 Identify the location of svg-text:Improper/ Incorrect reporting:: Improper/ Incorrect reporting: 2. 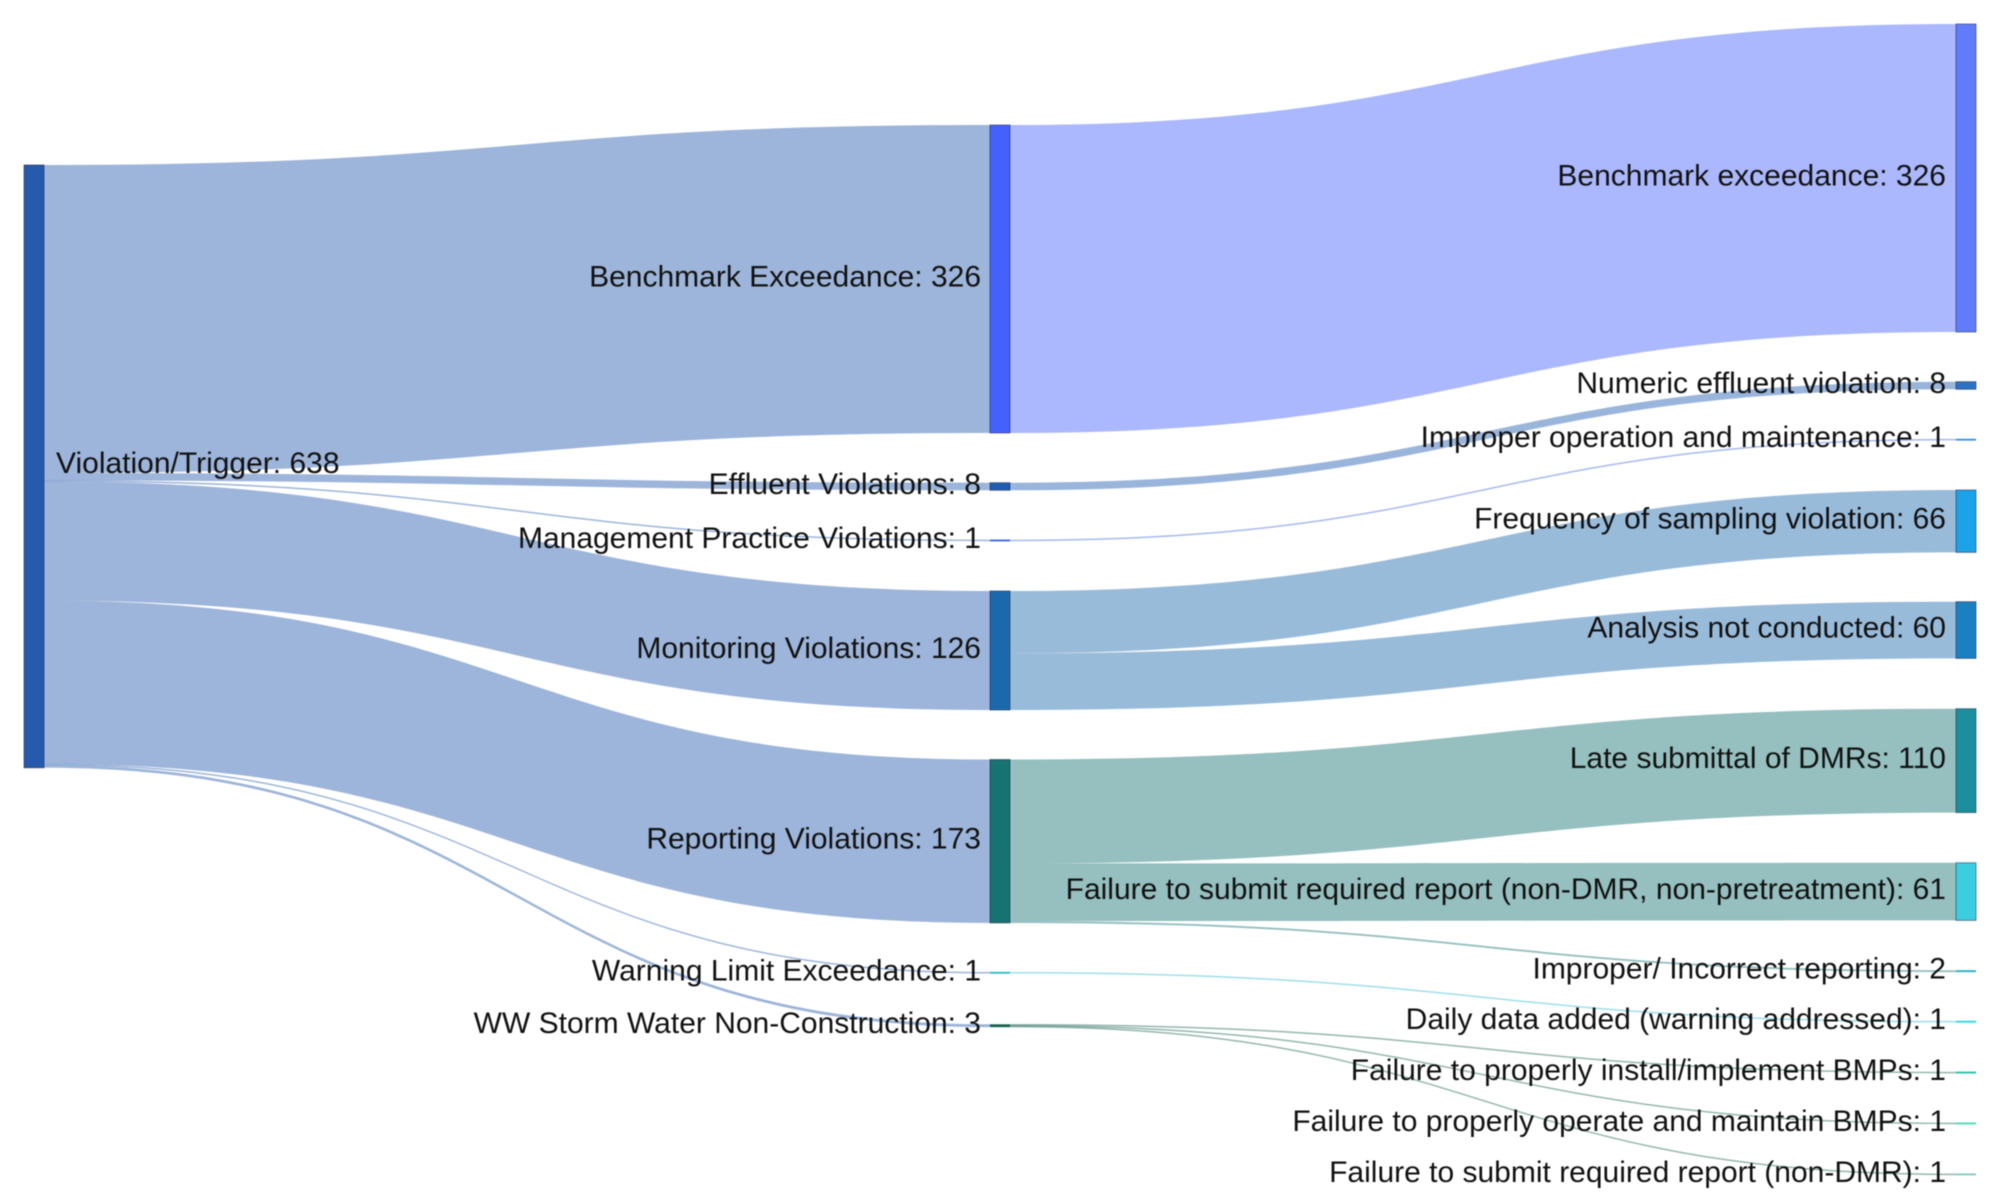
(1739, 969).